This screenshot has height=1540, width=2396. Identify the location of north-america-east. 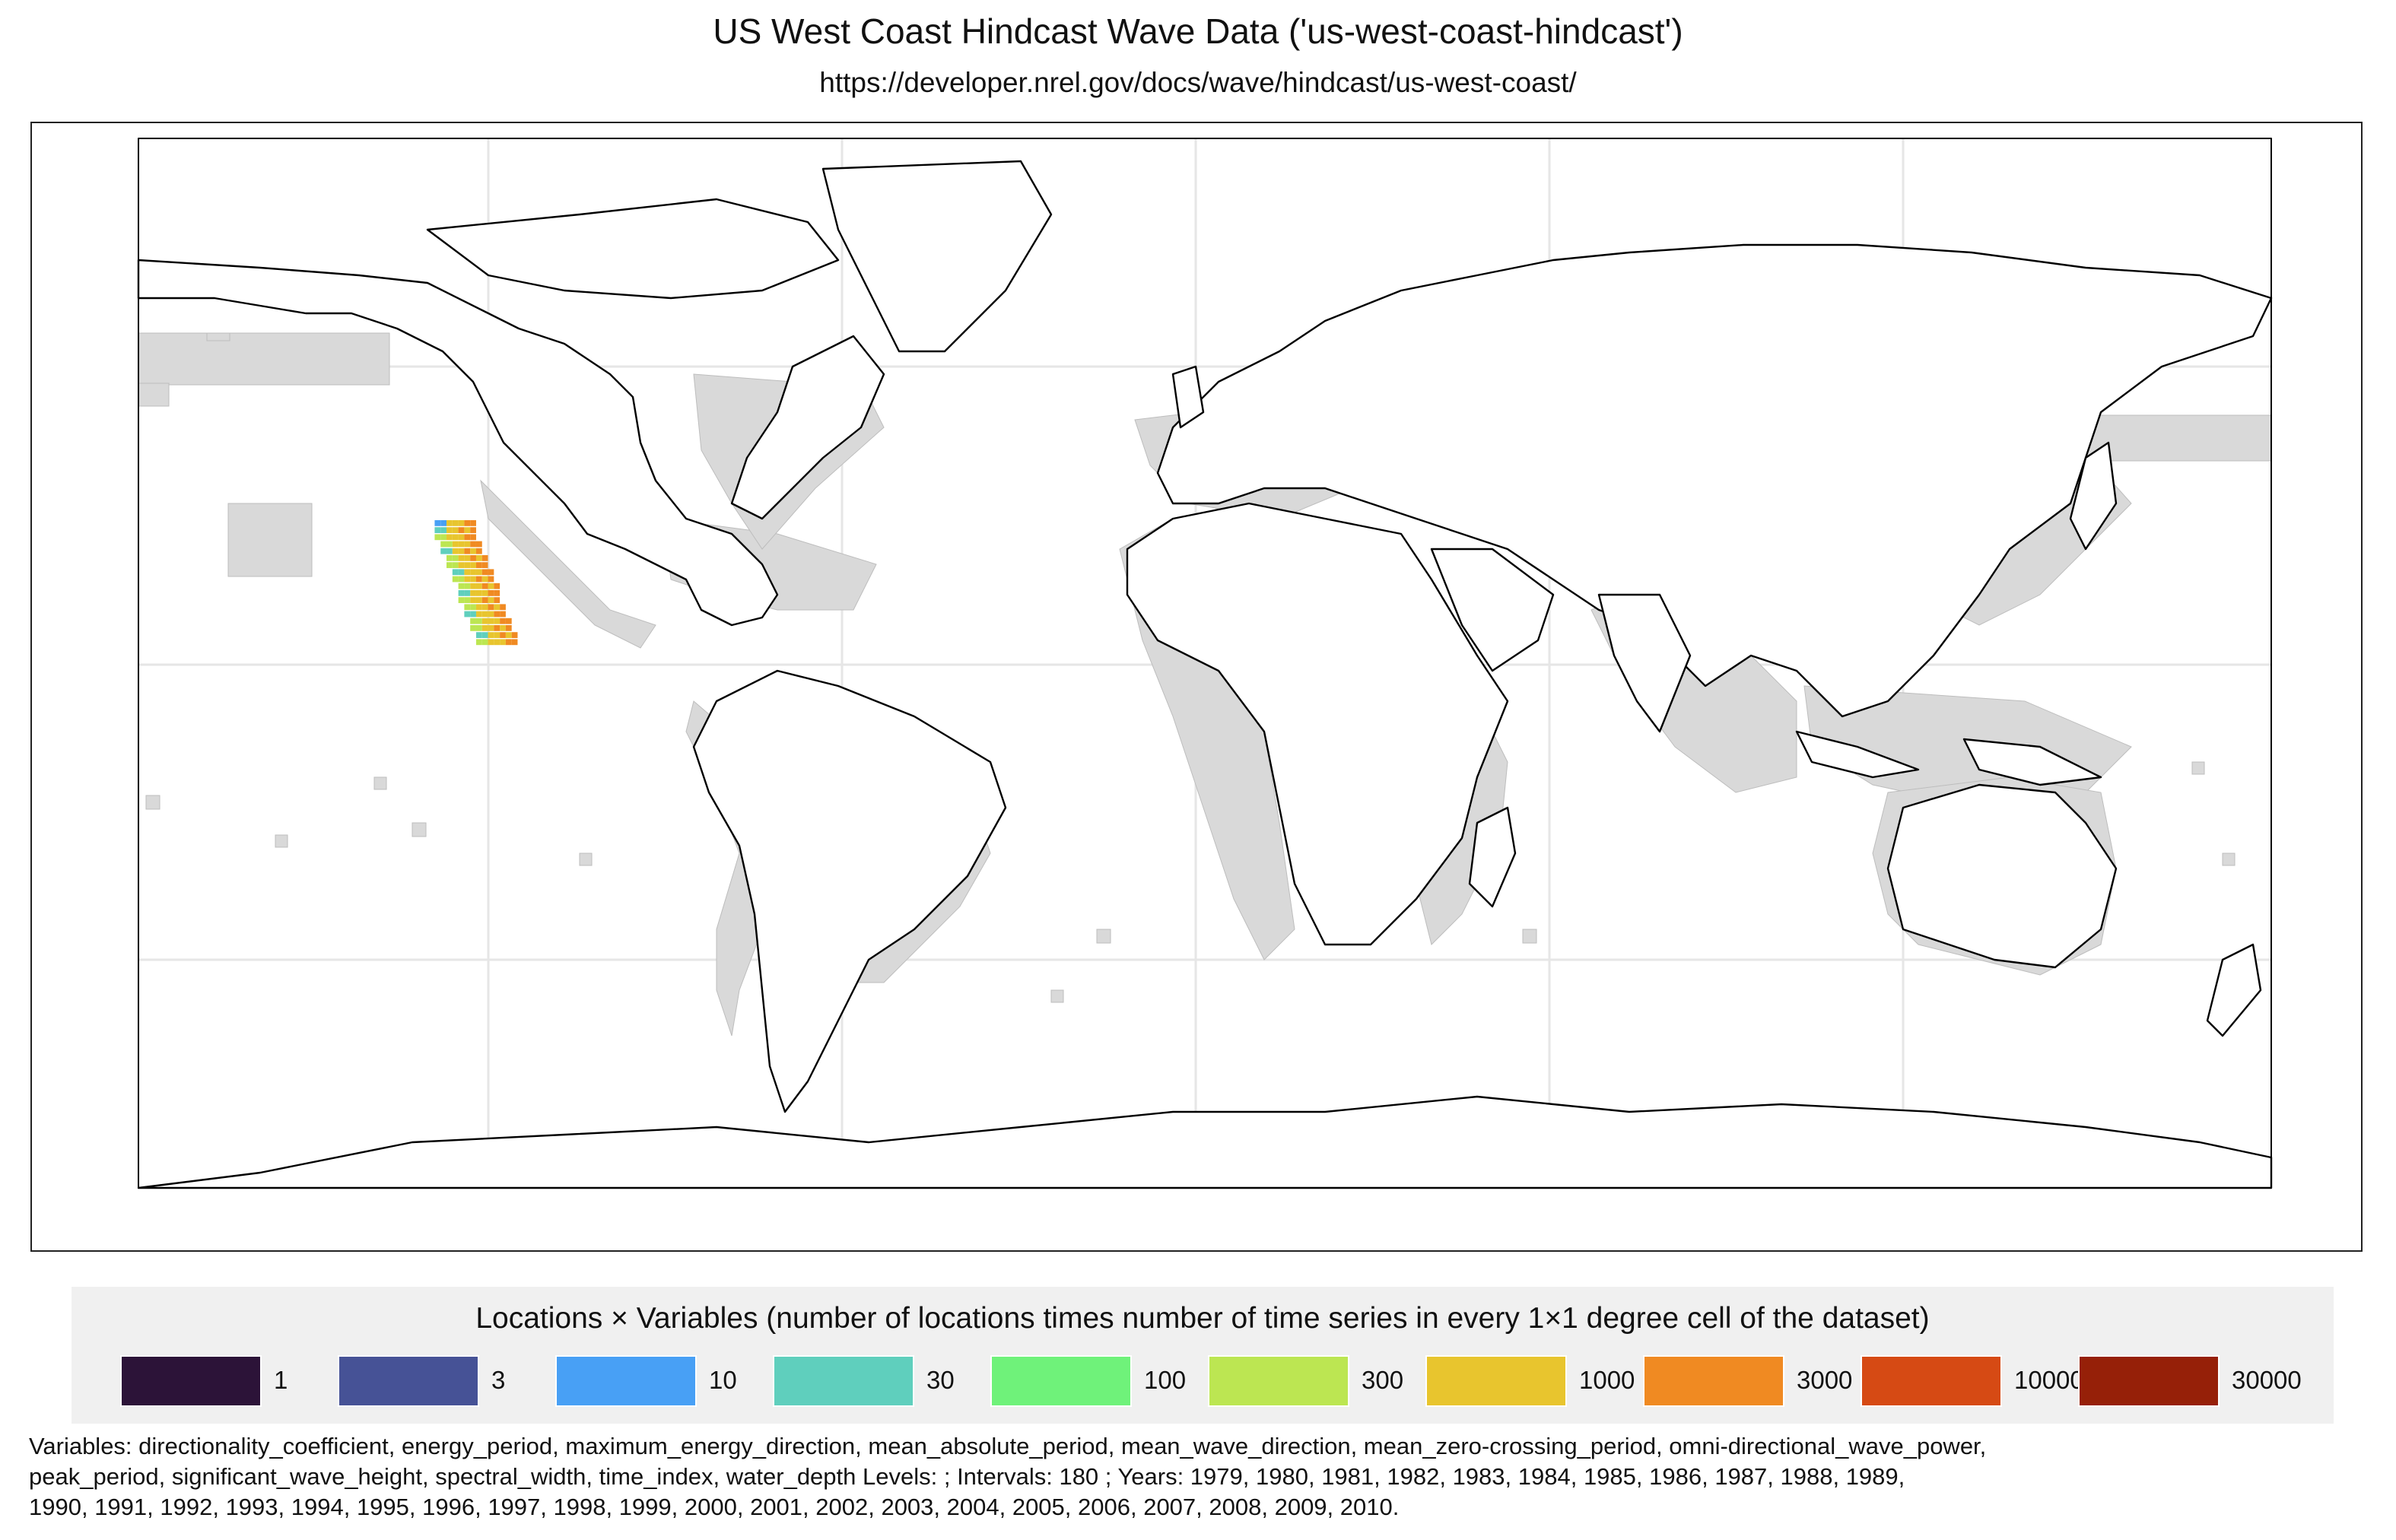
(808, 427).